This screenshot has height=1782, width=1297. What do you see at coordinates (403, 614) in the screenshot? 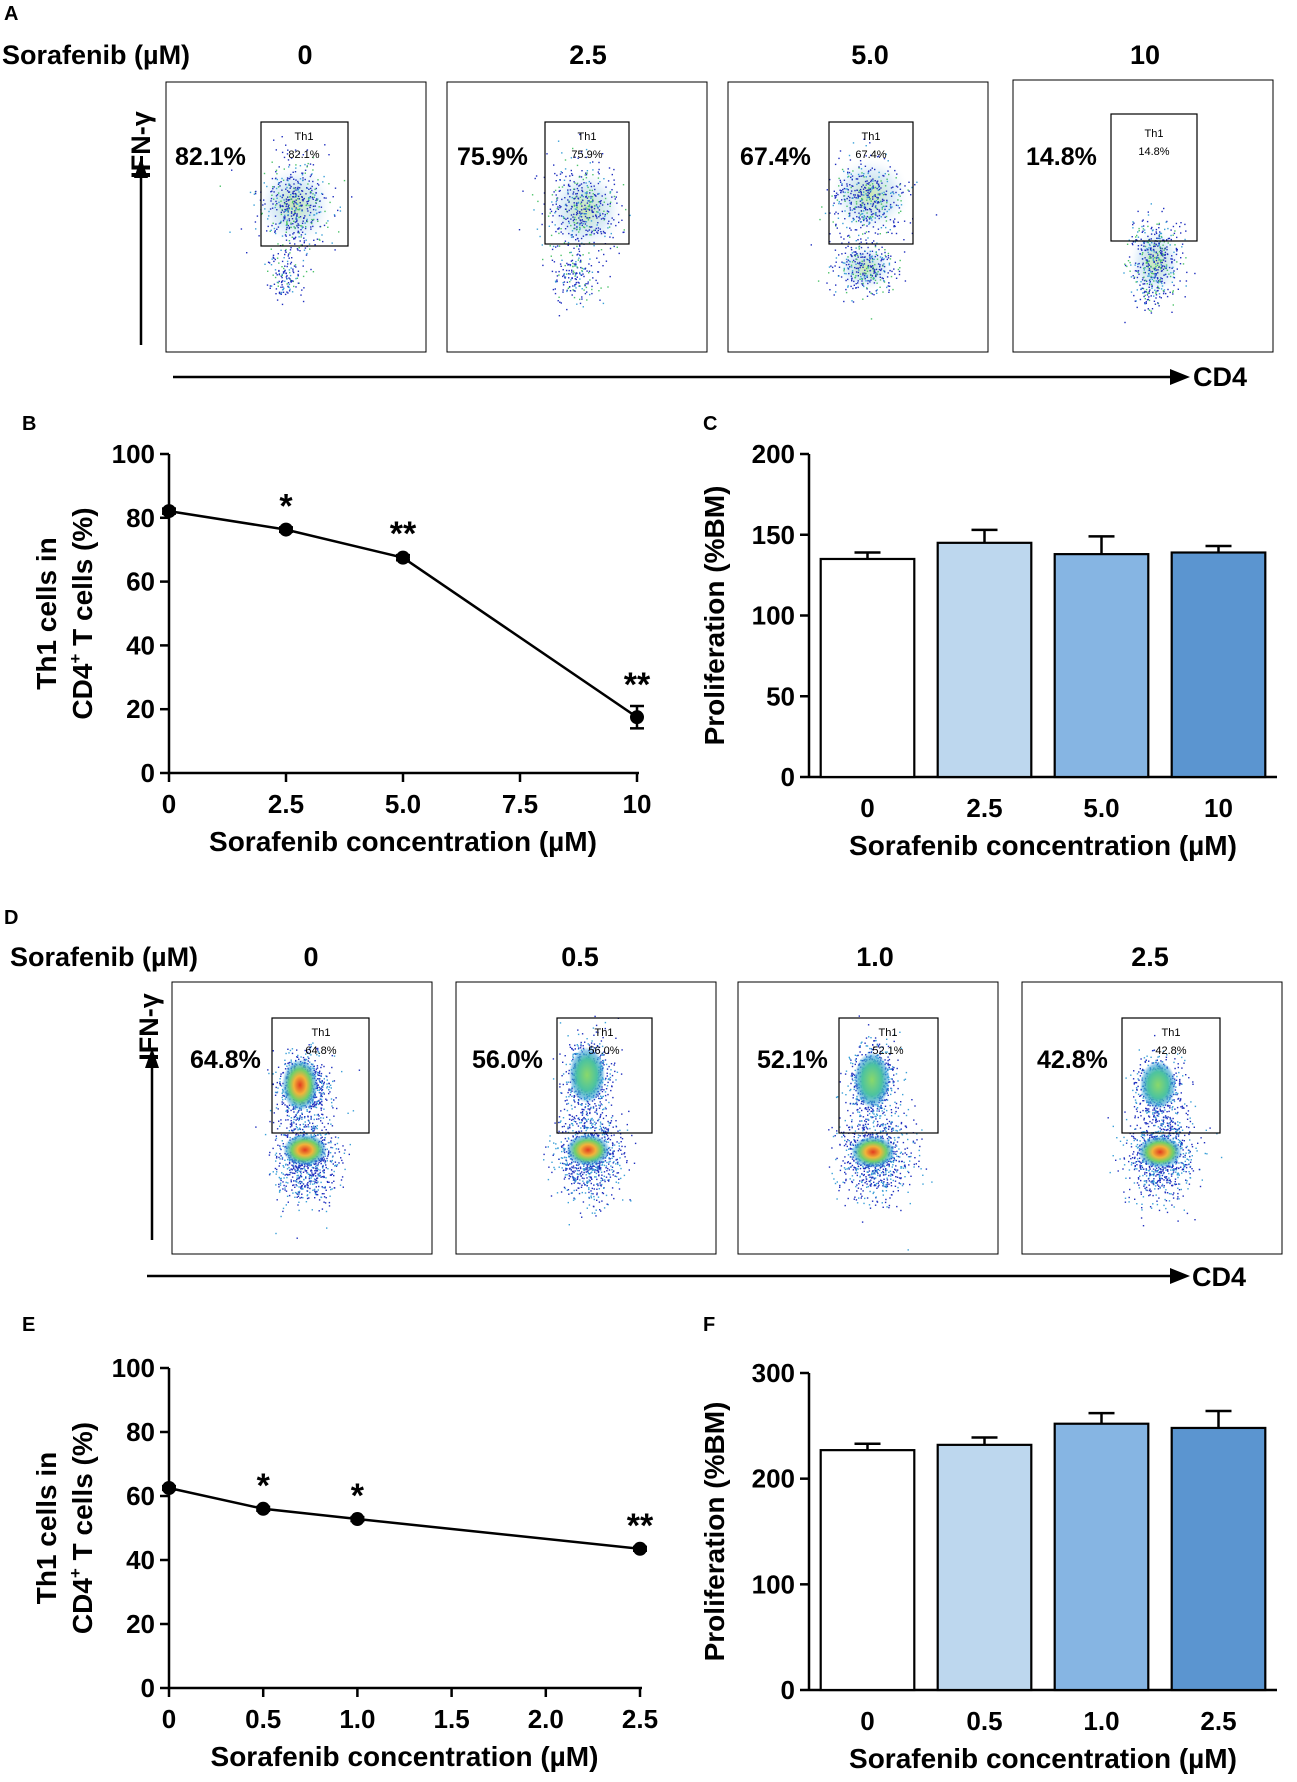
I see `data-line` at bounding box center [403, 614].